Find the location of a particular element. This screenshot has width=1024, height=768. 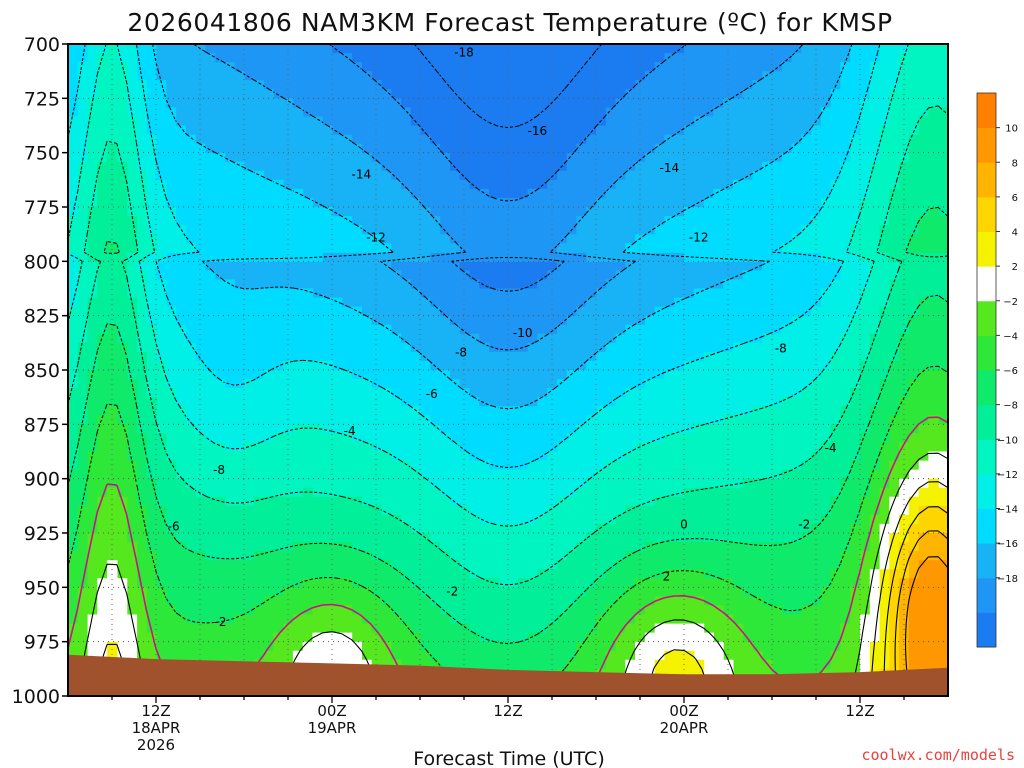

y-tick-label: 850 is located at coordinates (42, 371).